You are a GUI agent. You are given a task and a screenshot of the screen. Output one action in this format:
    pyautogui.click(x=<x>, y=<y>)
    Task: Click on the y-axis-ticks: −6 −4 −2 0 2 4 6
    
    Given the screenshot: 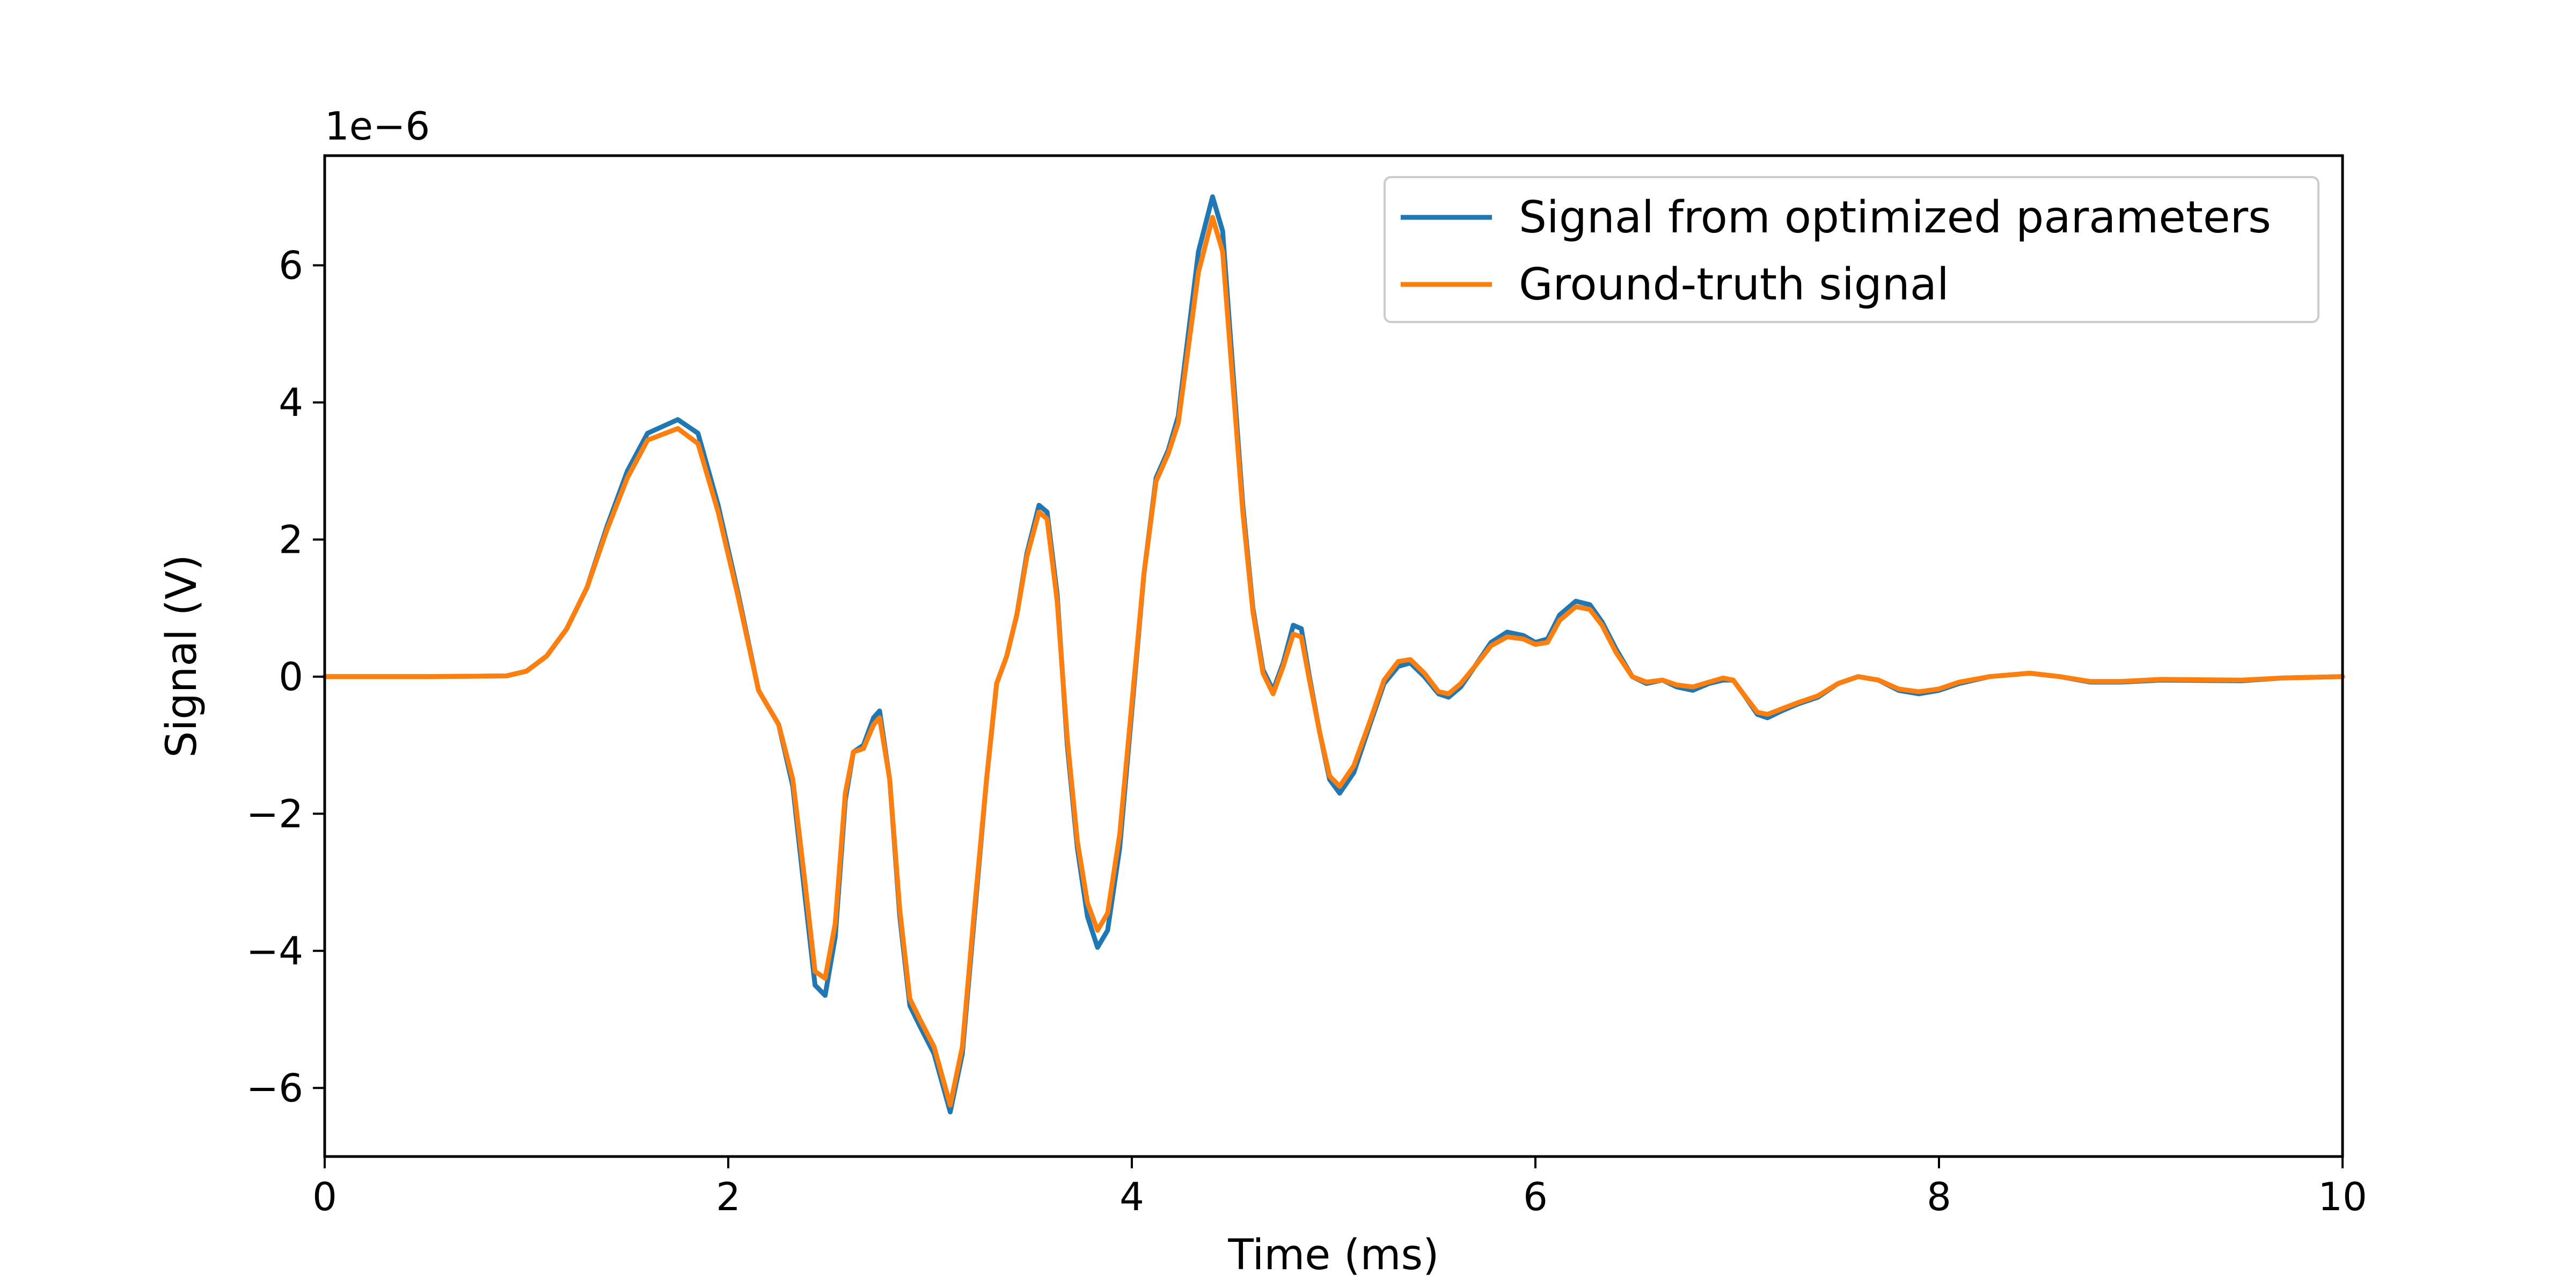 What is the action you would take?
    pyautogui.click(x=285, y=676)
    